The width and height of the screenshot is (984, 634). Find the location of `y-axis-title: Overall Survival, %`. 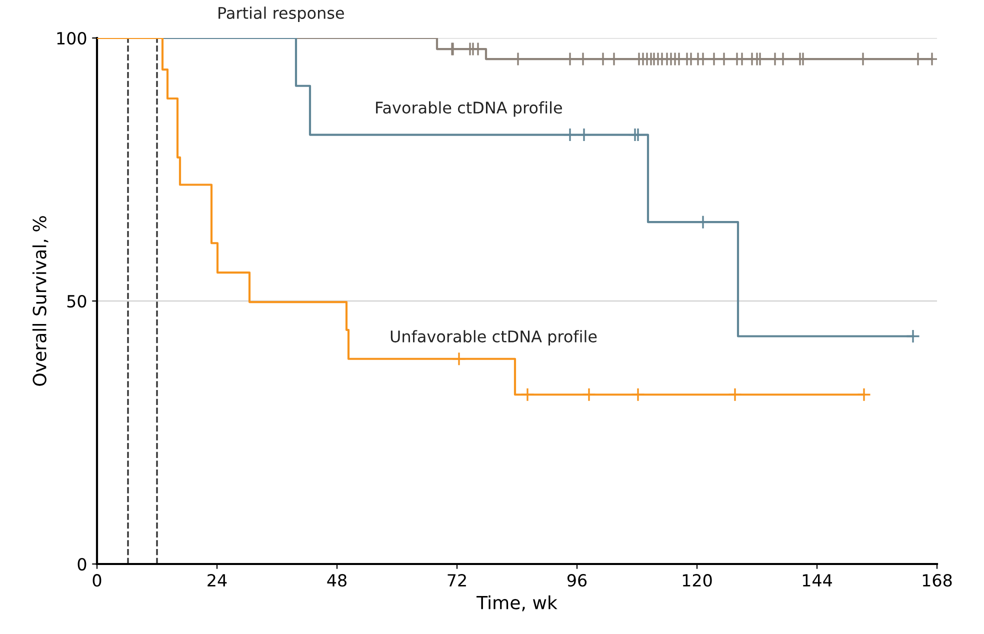

y-axis-title: Overall Survival, % is located at coordinates (40, 301).